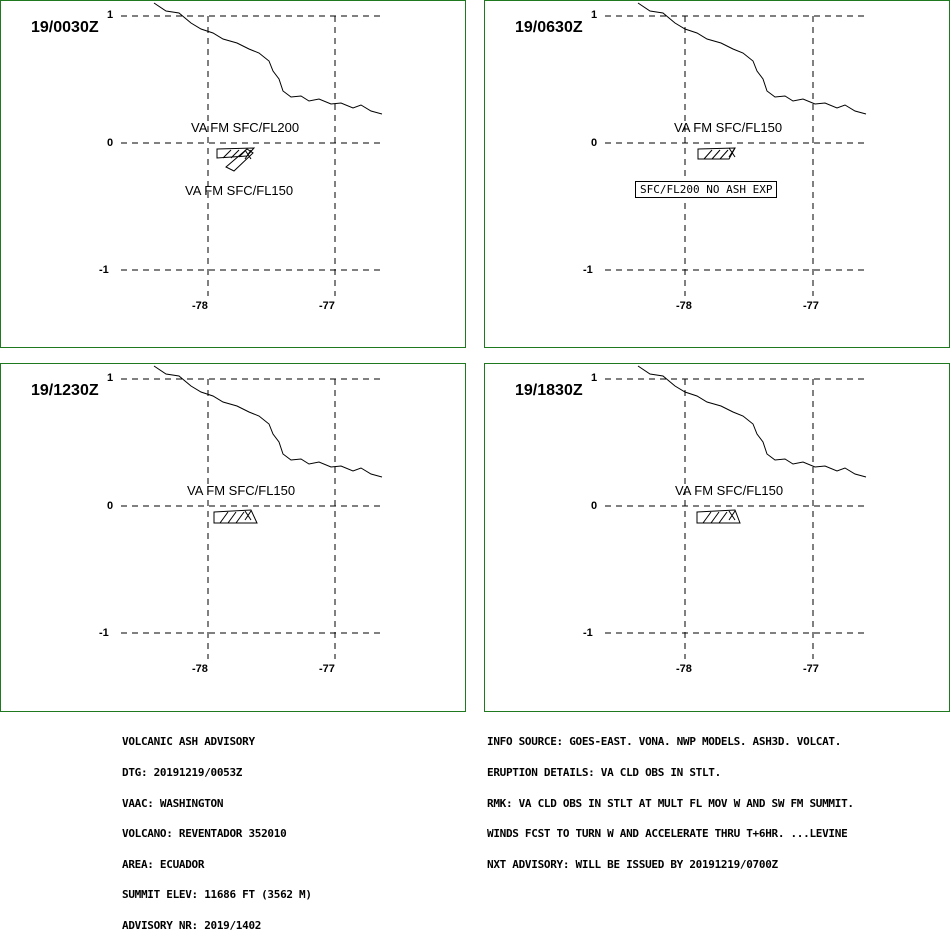 This screenshot has height=941, width=950. Describe the element at coordinates (549, 390) in the screenshot. I see `forecast-time: 19/1830Z` at that location.